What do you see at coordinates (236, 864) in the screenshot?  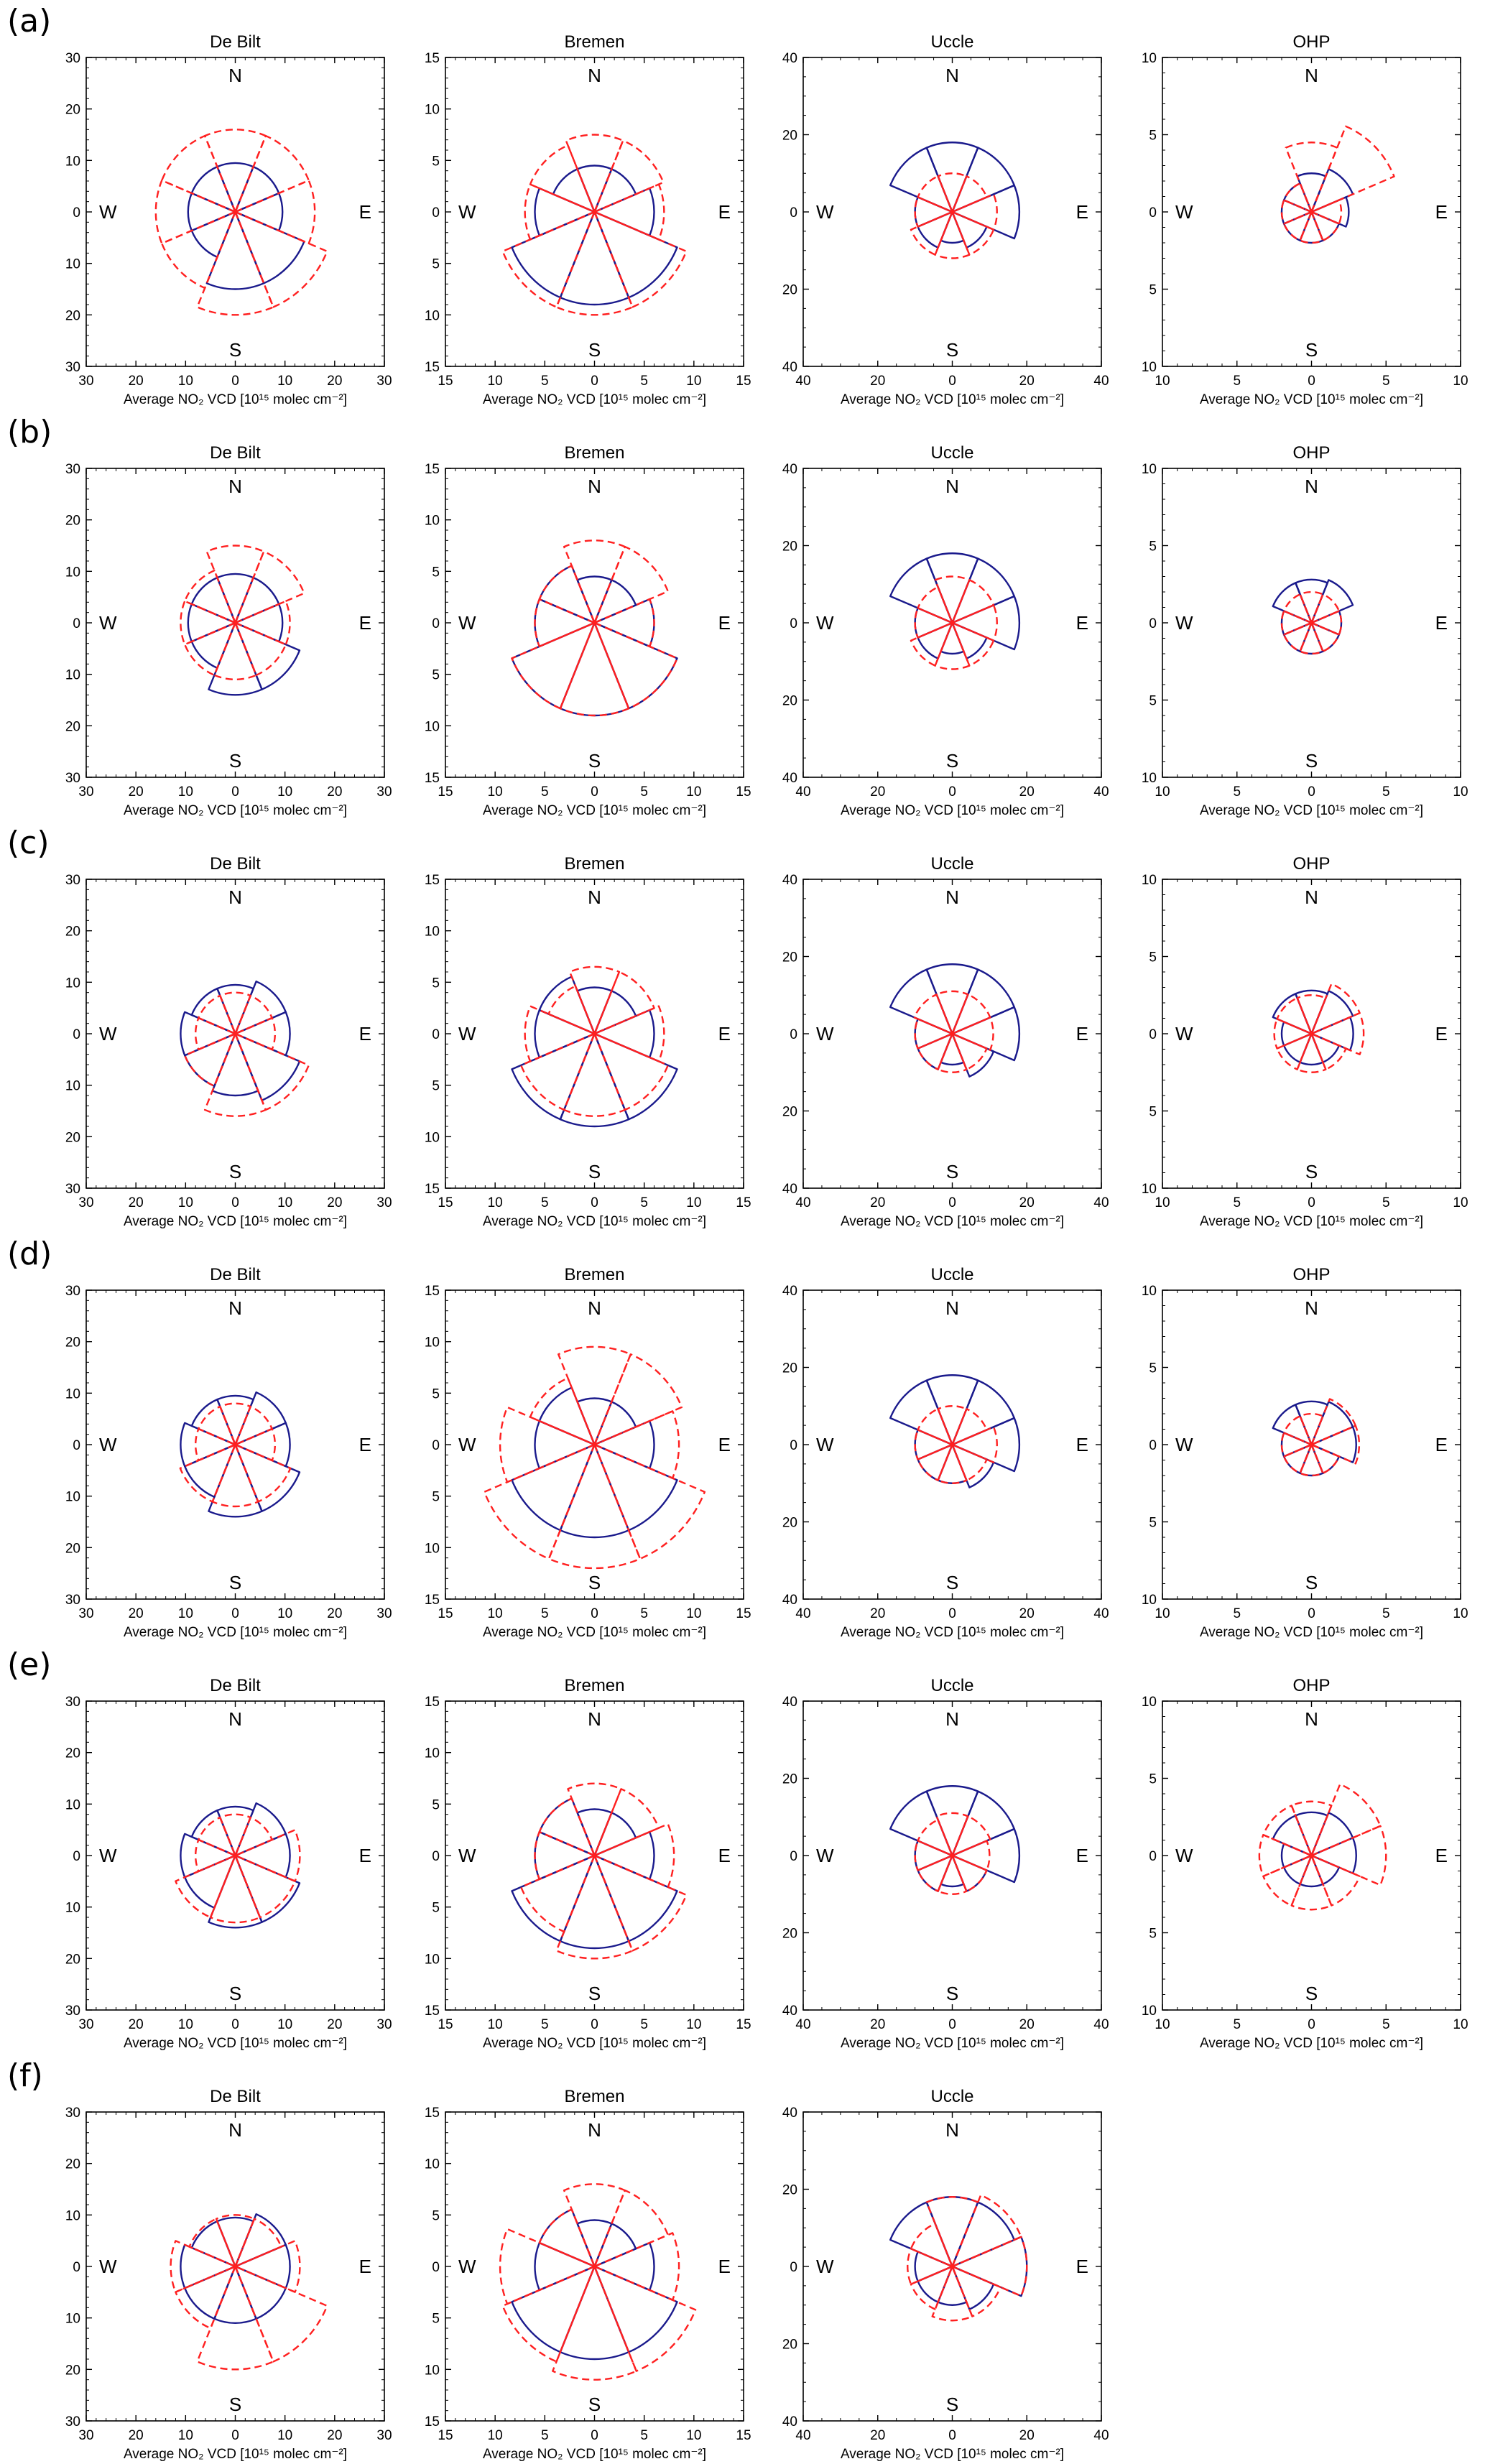 I see `plot-title: De Bilt` at bounding box center [236, 864].